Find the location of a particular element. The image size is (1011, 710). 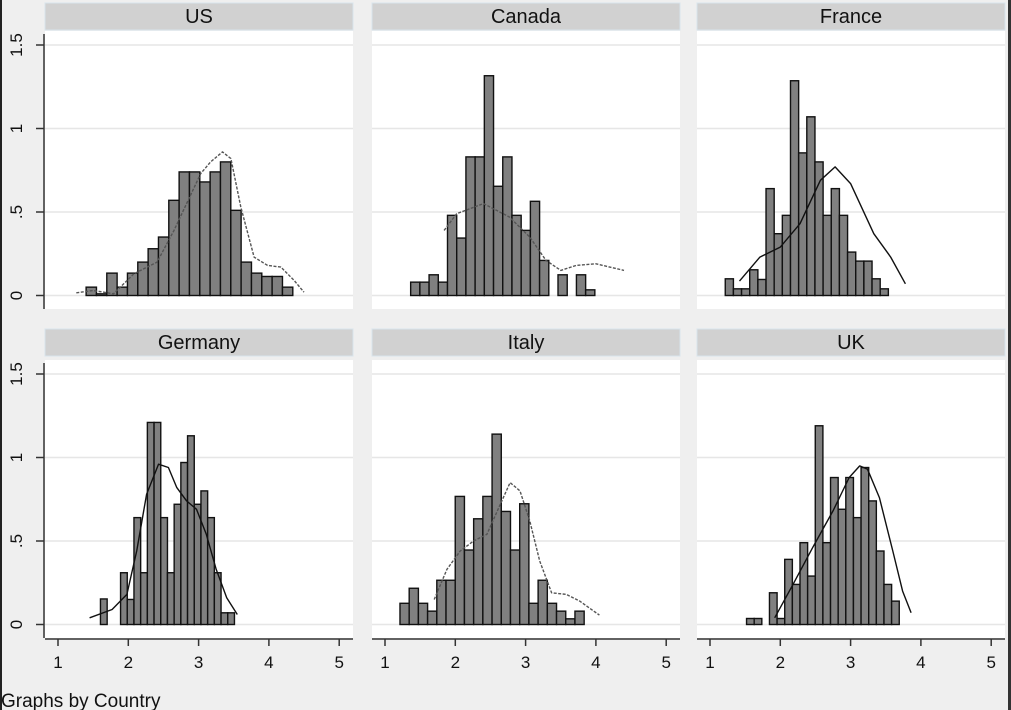

window-border-left is located at coordinates (1, 355).